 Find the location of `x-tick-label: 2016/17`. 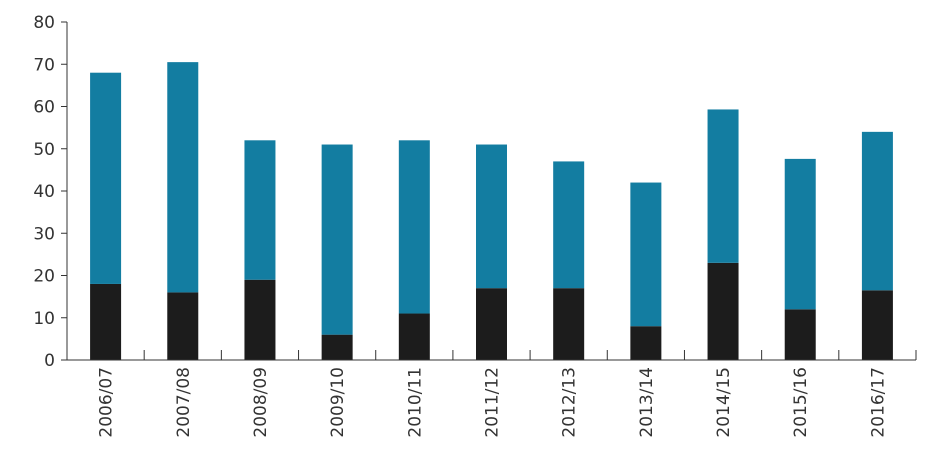

x-tick-label: 2016/17 is located at coordinates (878, 402).